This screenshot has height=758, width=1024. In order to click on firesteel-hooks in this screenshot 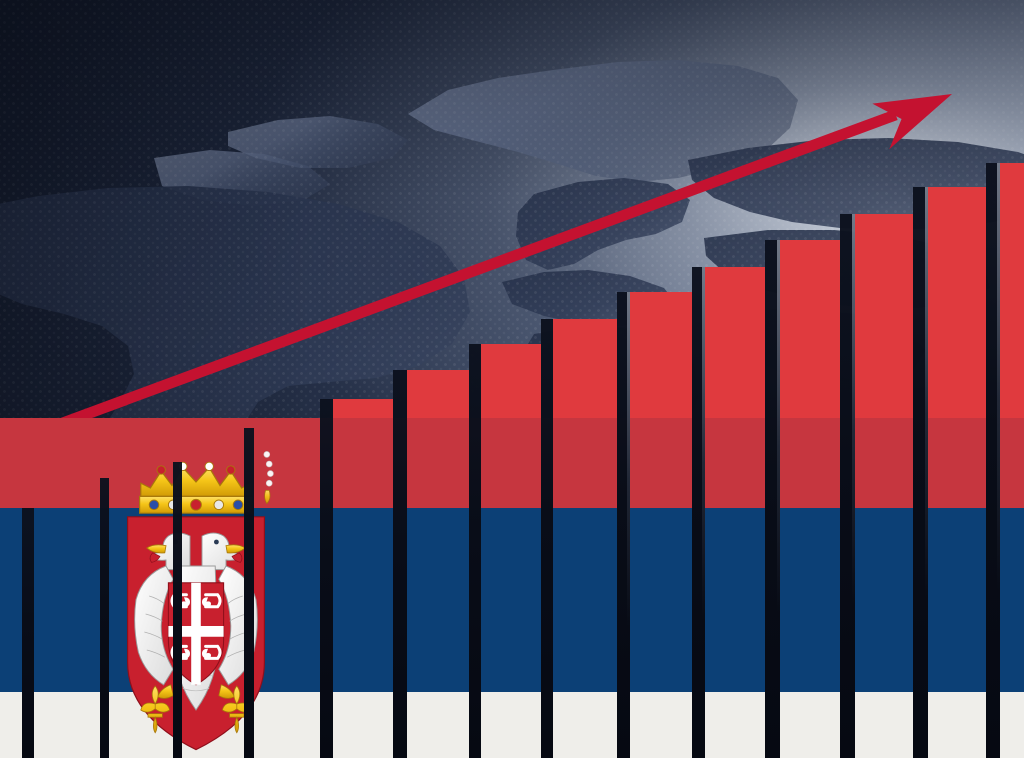, I will do `click(196, 628)`.